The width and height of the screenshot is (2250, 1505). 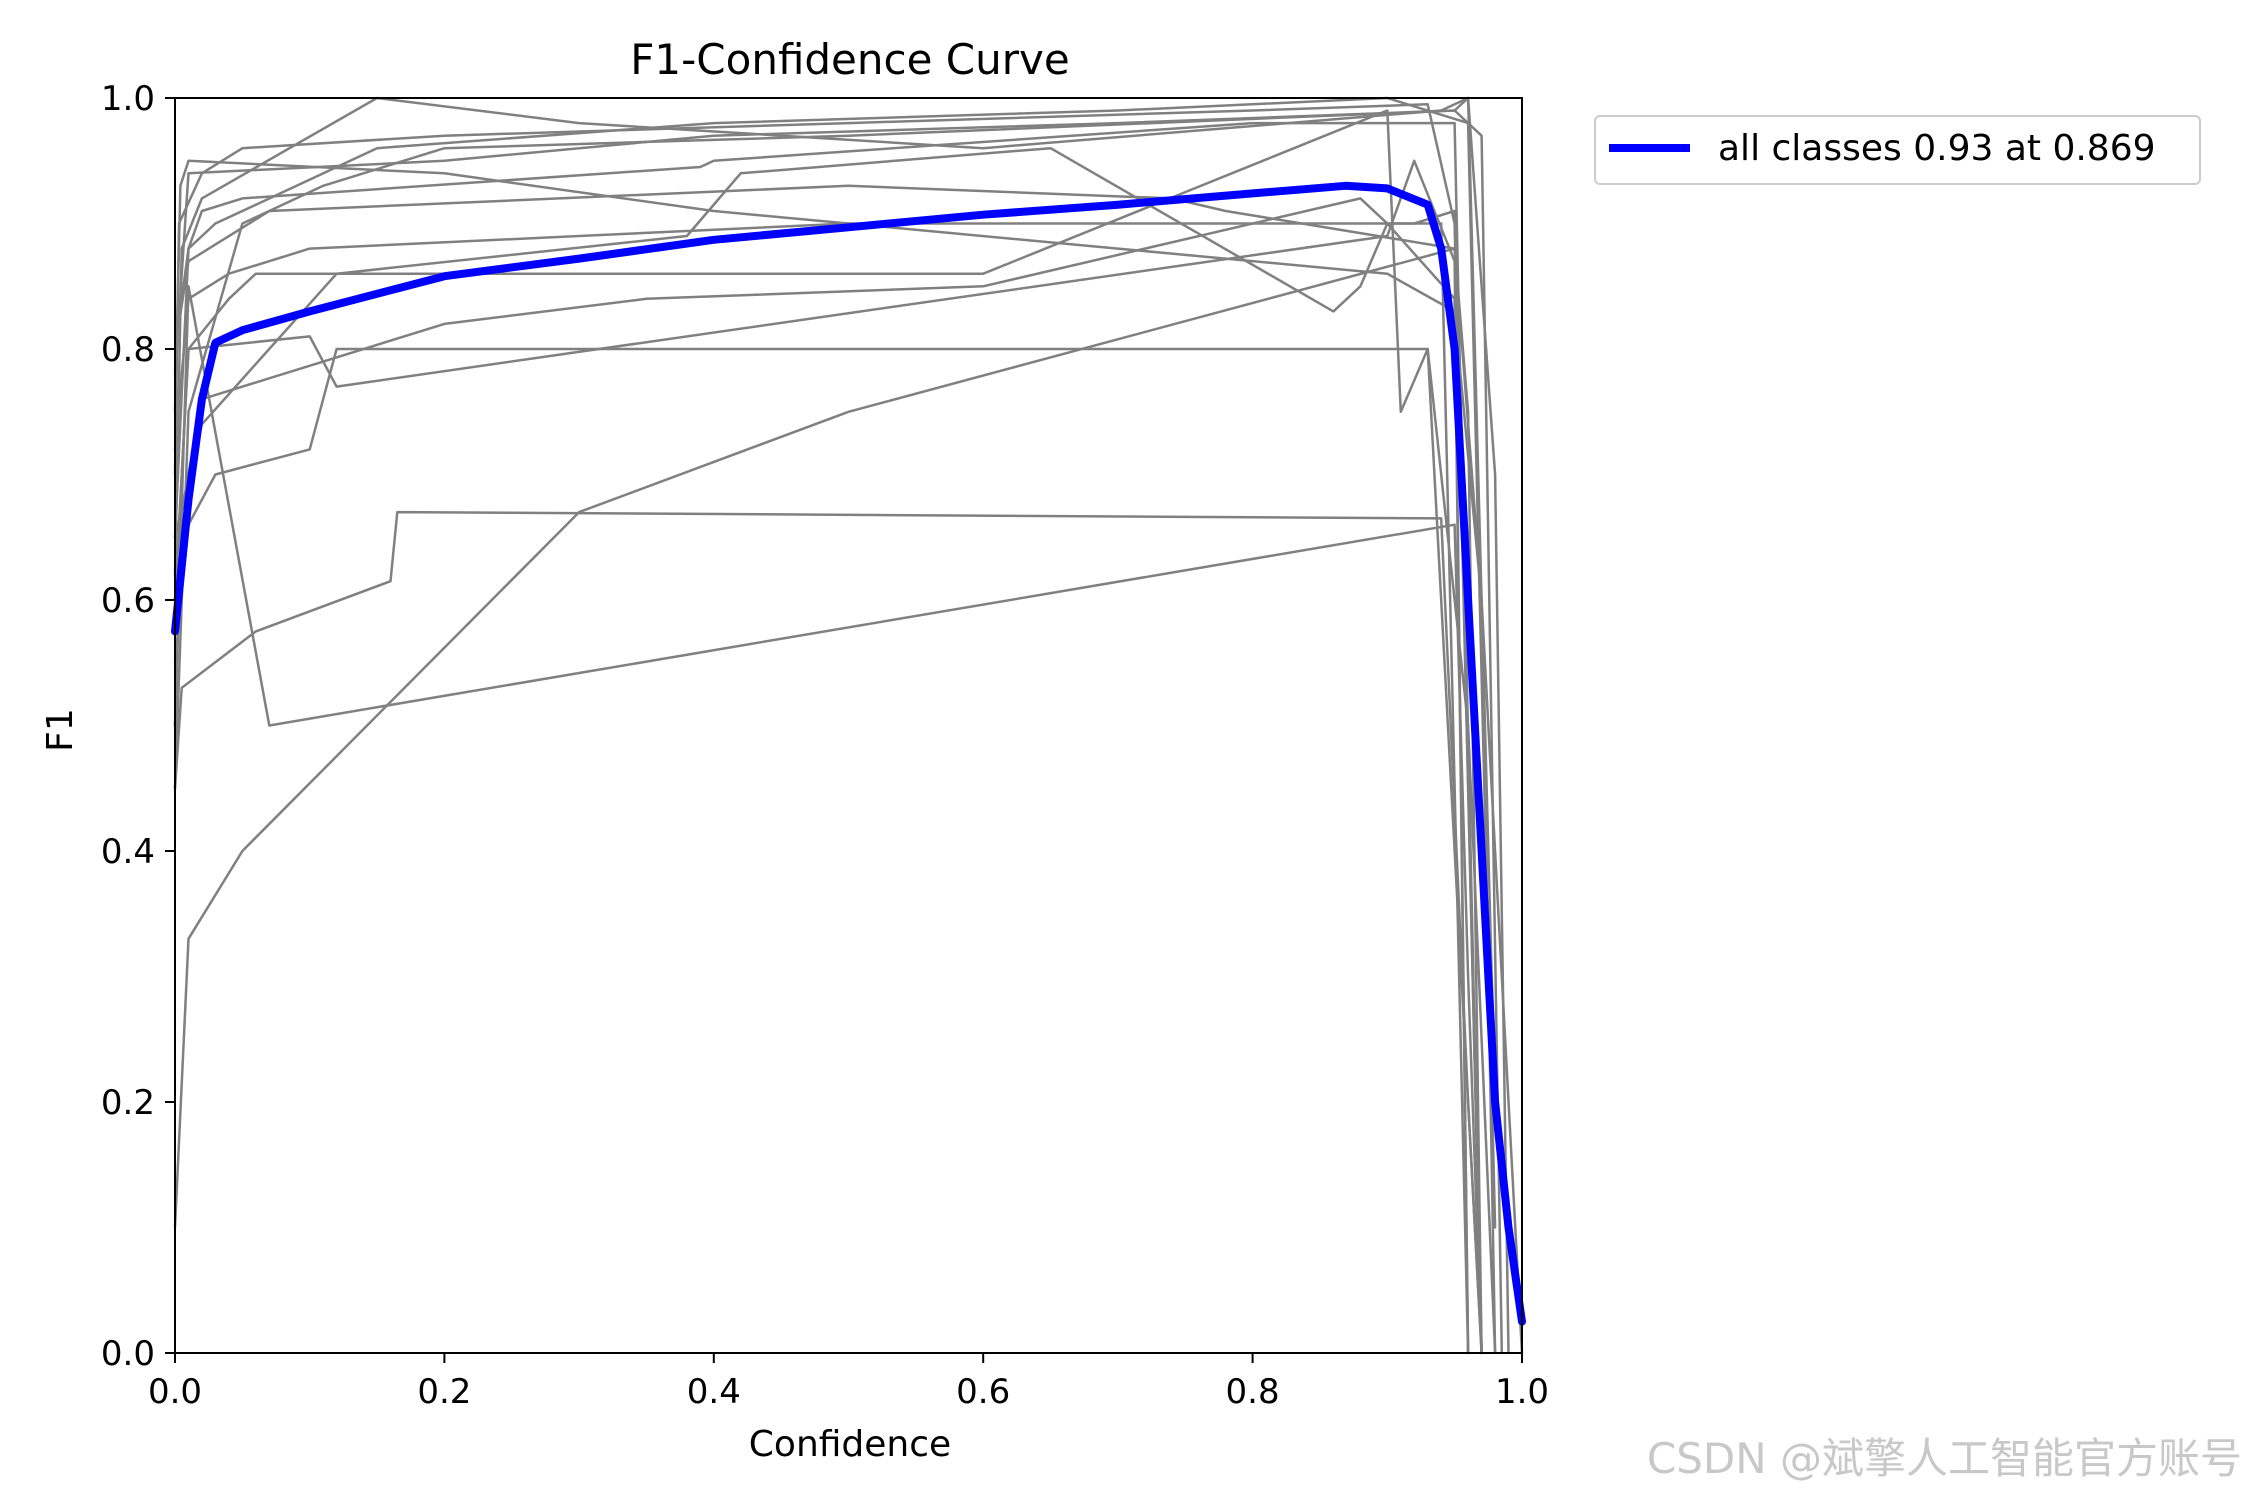 What do you see at coordinates (1253, 1392) in the screenshot?
I see `x-tick-label: 0.8` at bounding box center [1253, 1392].